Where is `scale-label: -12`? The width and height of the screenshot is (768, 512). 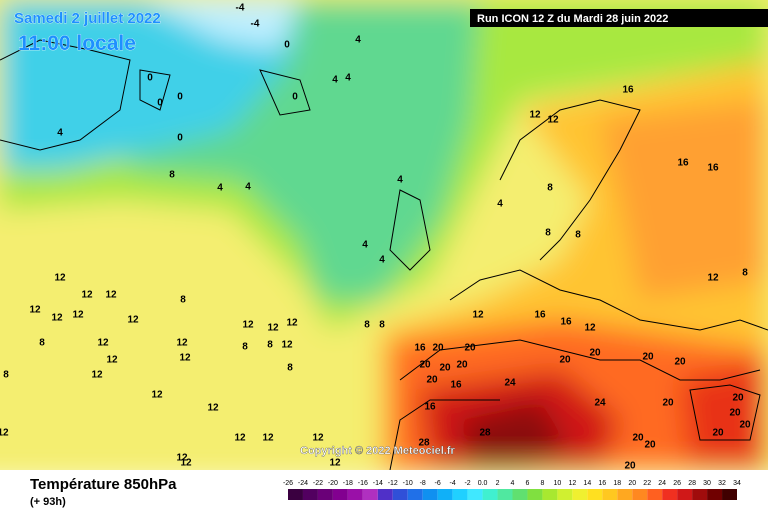 scale-label: -12 is located at coordinates (393, 483).